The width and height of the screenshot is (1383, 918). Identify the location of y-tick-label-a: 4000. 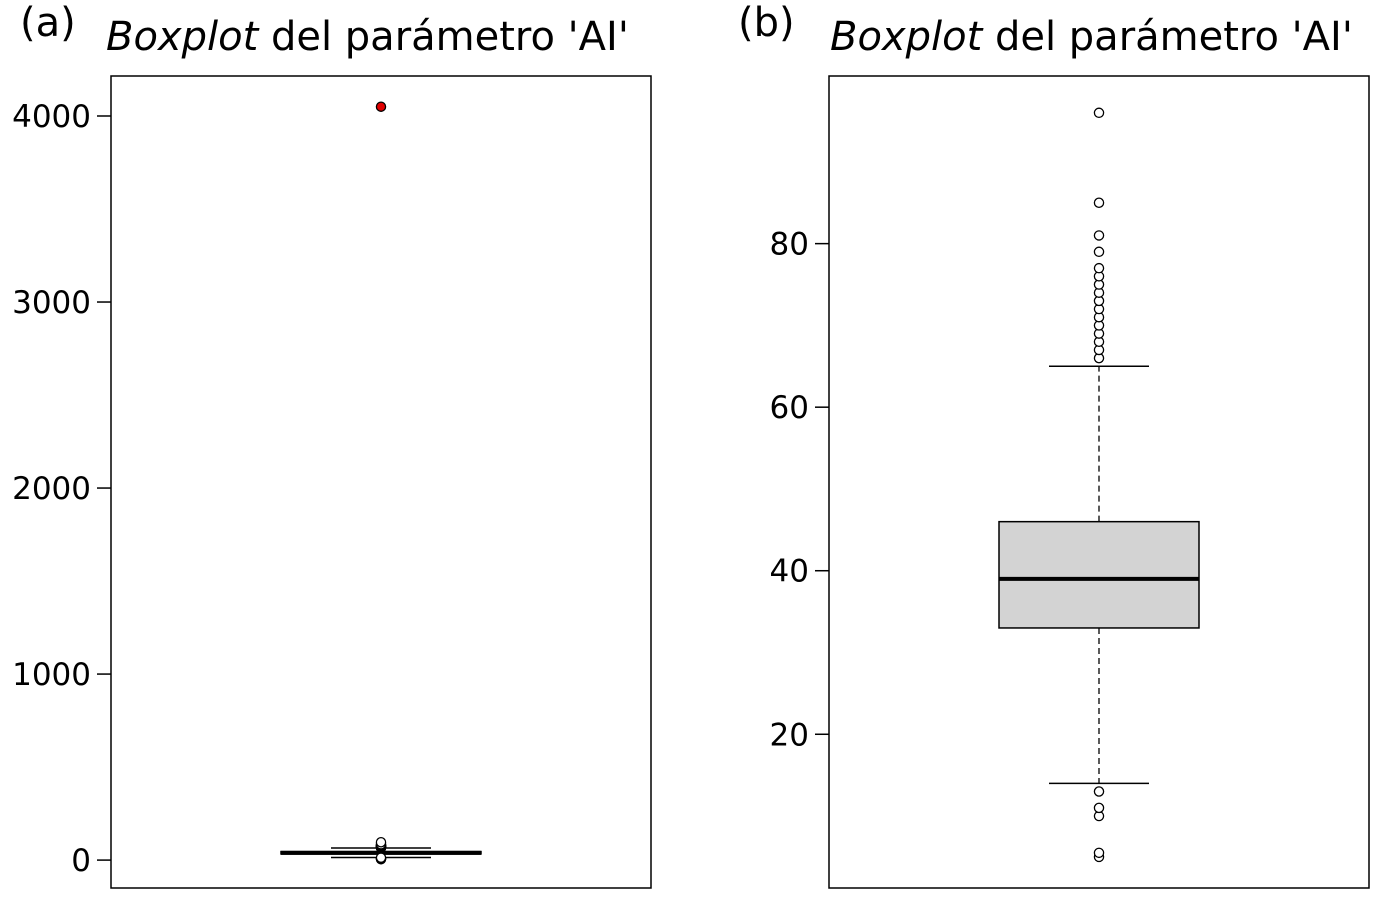
(51, 117).